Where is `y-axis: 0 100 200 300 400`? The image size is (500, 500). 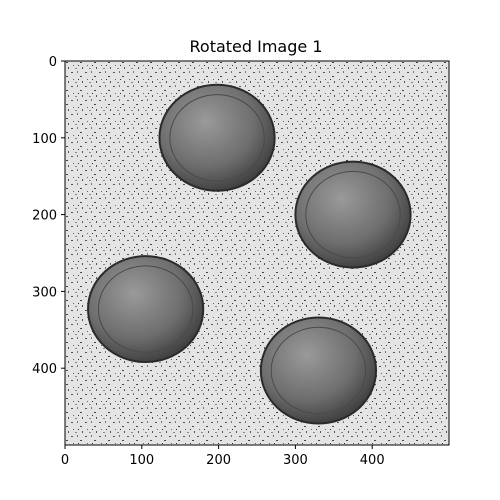 y-axis: 0 100 200 300 400 is located at coordinates (48, 216).